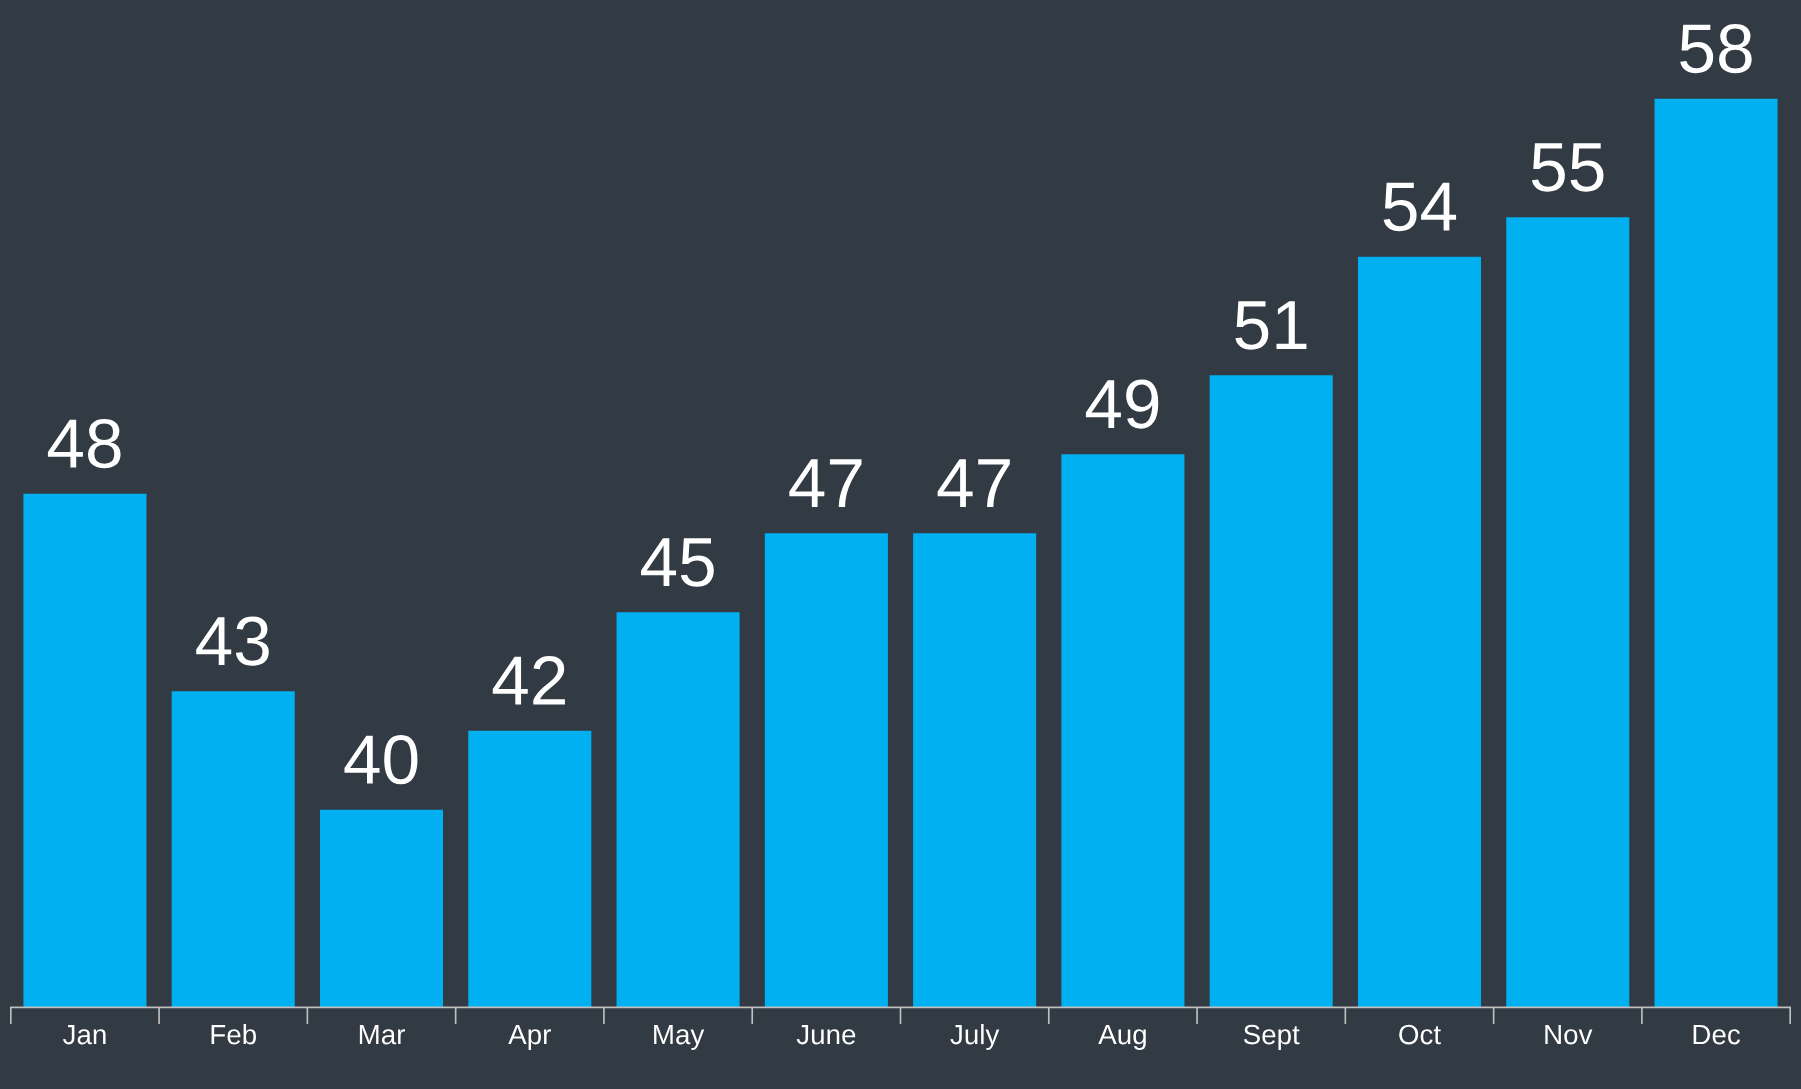  Describe the element at coordinates (826, 1035) in the screenshot. I see `x-tick-label: June` at that location.